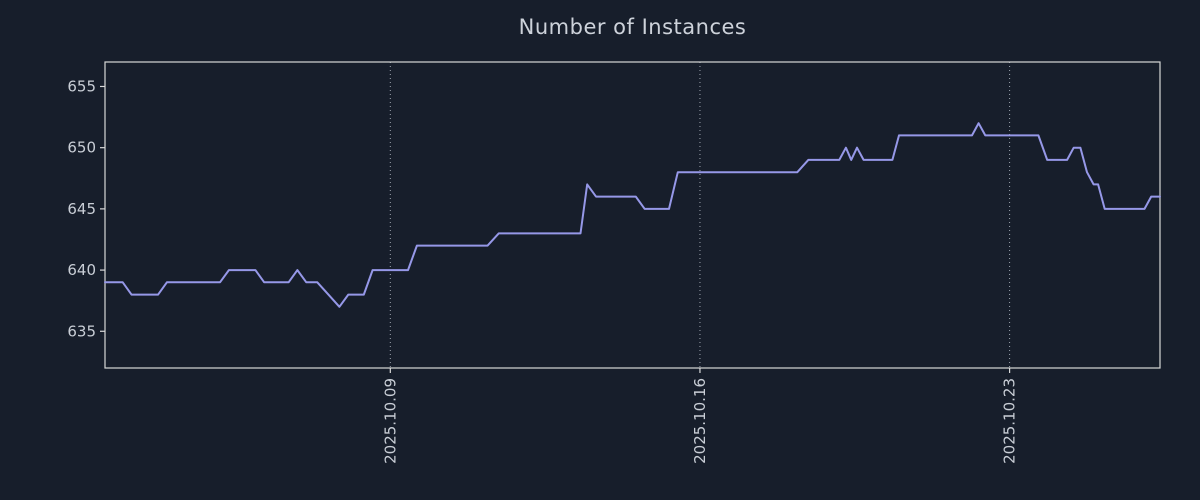  I want to click on y-tick-label: 650, so click(81, 148).